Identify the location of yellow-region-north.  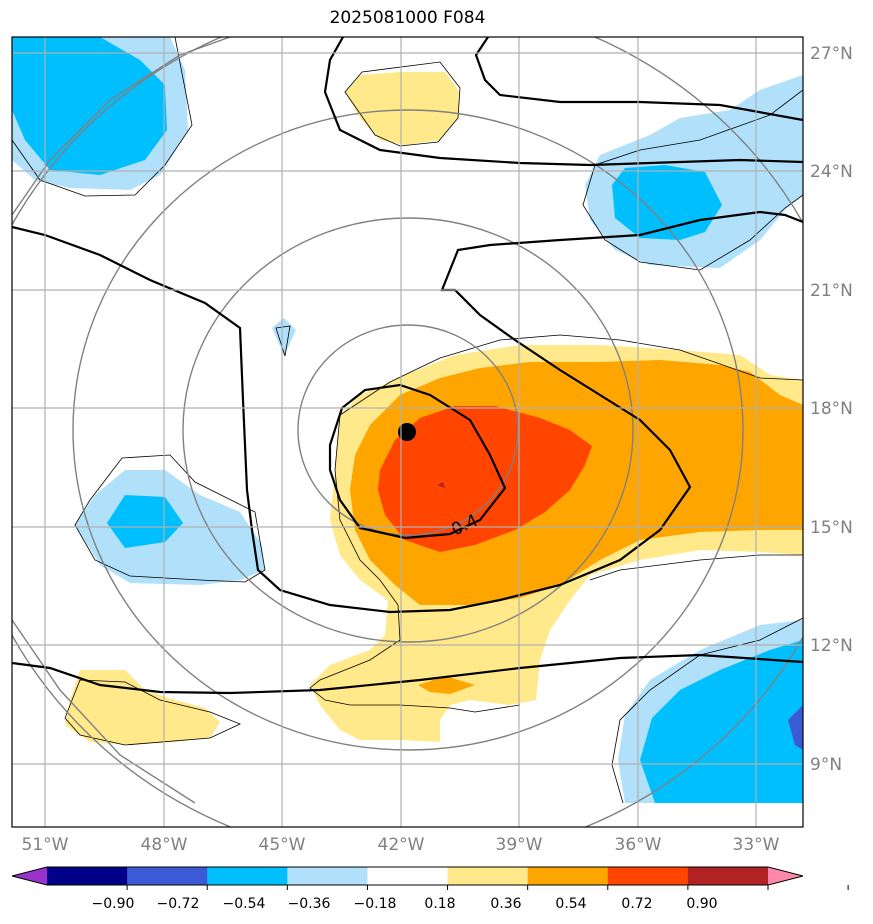
(402, 108).